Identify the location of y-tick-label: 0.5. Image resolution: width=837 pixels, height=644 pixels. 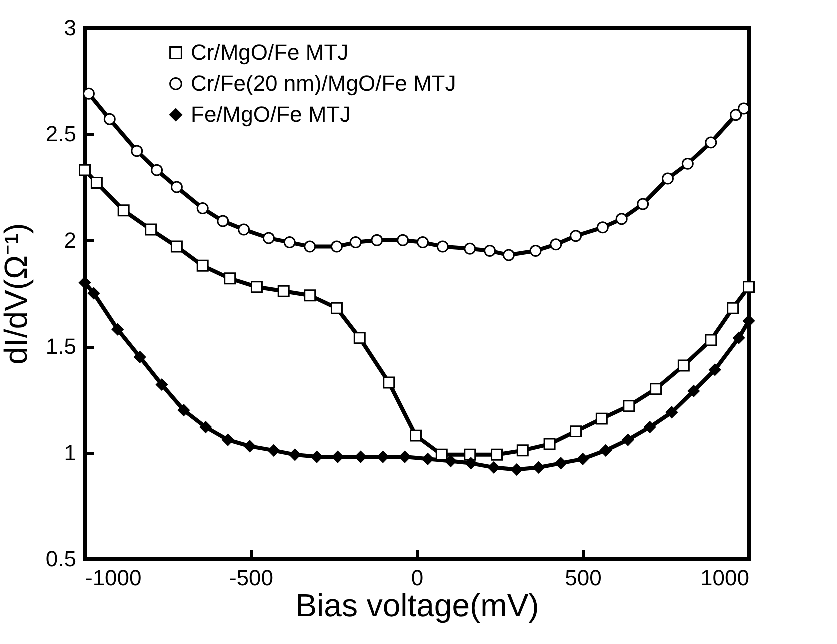
(61, 559).